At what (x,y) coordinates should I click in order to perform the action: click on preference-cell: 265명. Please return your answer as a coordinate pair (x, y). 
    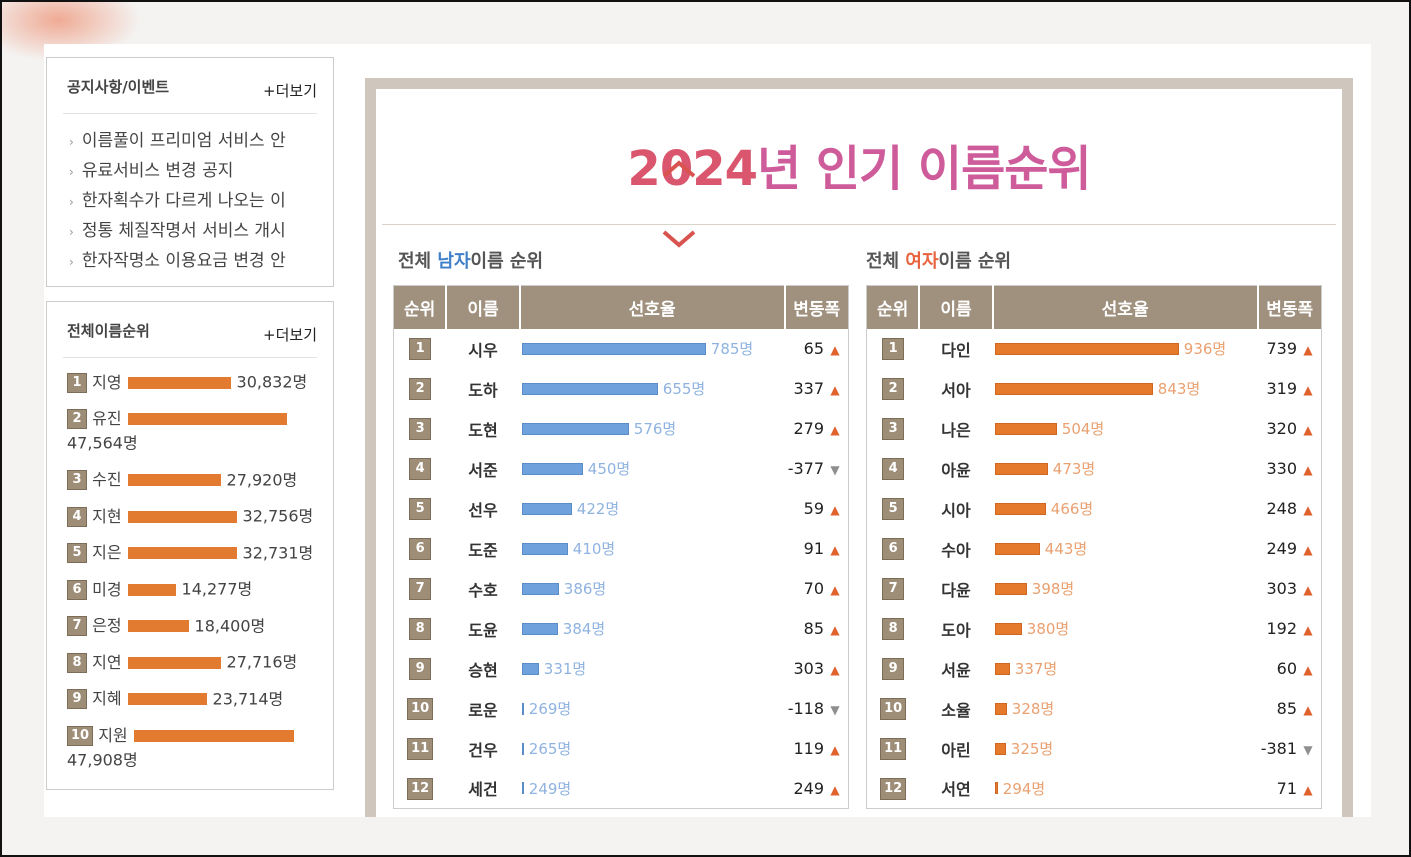
    Looking at the image, I should click on (652, 749).